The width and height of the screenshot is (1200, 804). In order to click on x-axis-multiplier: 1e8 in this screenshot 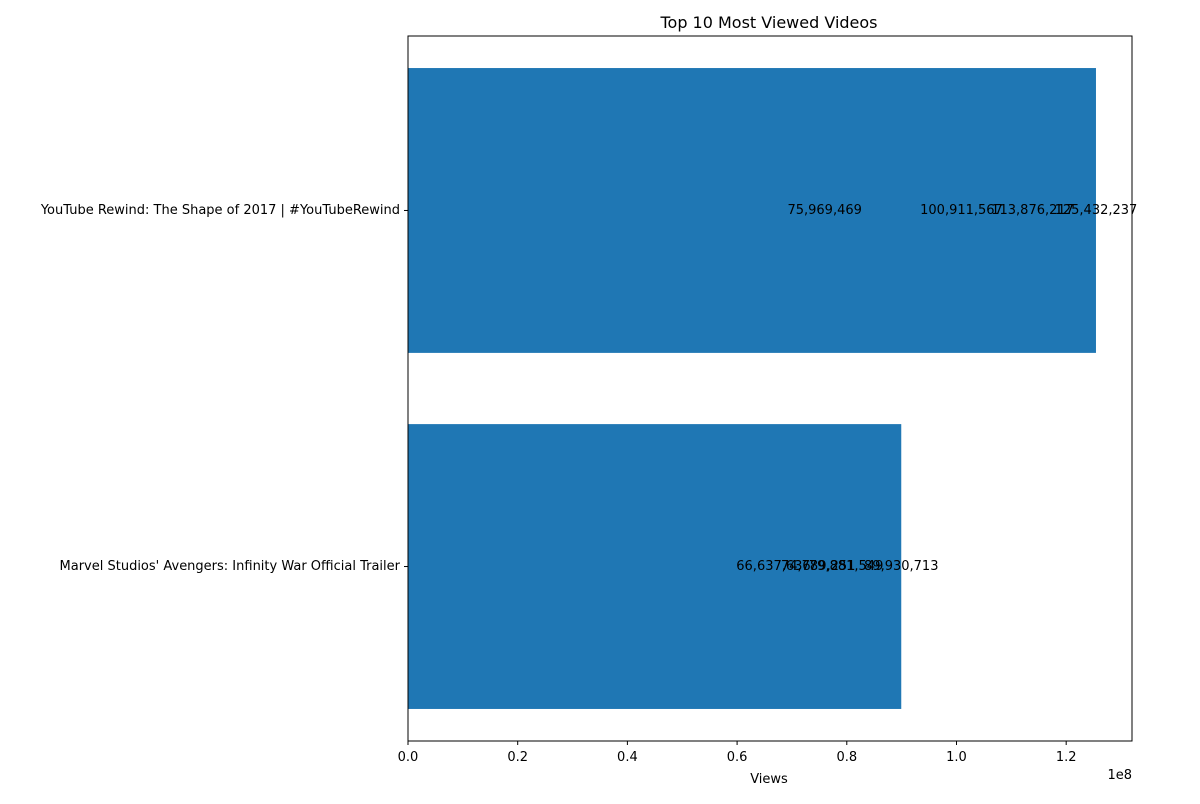, I will do `click(1119, 775)`.